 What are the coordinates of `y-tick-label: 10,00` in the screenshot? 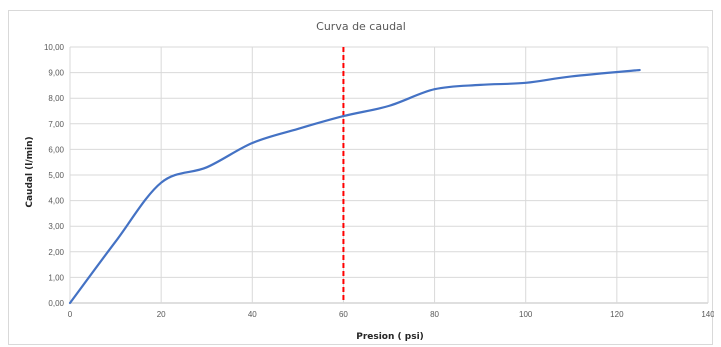 It's located at (54, 47).